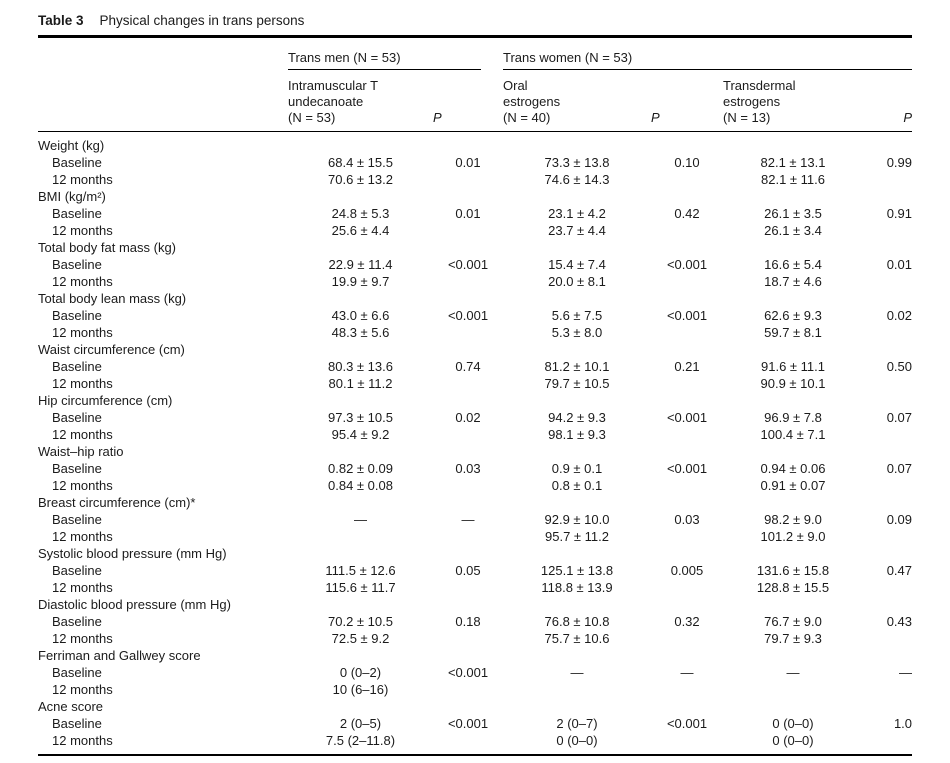 This screenshot has height=763, width=950. Describe the element at coordinates (360, 383) in the screenshot. I see `value-cell: 80.1 ± 11.2` at that location.